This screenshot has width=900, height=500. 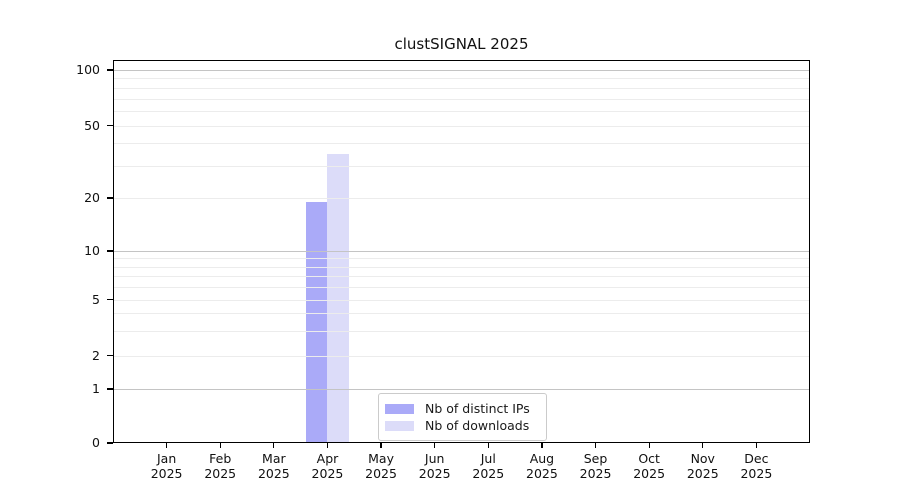 I want to click on x-axis-tick-label: Sep 2025, so click(x=596, y=466).